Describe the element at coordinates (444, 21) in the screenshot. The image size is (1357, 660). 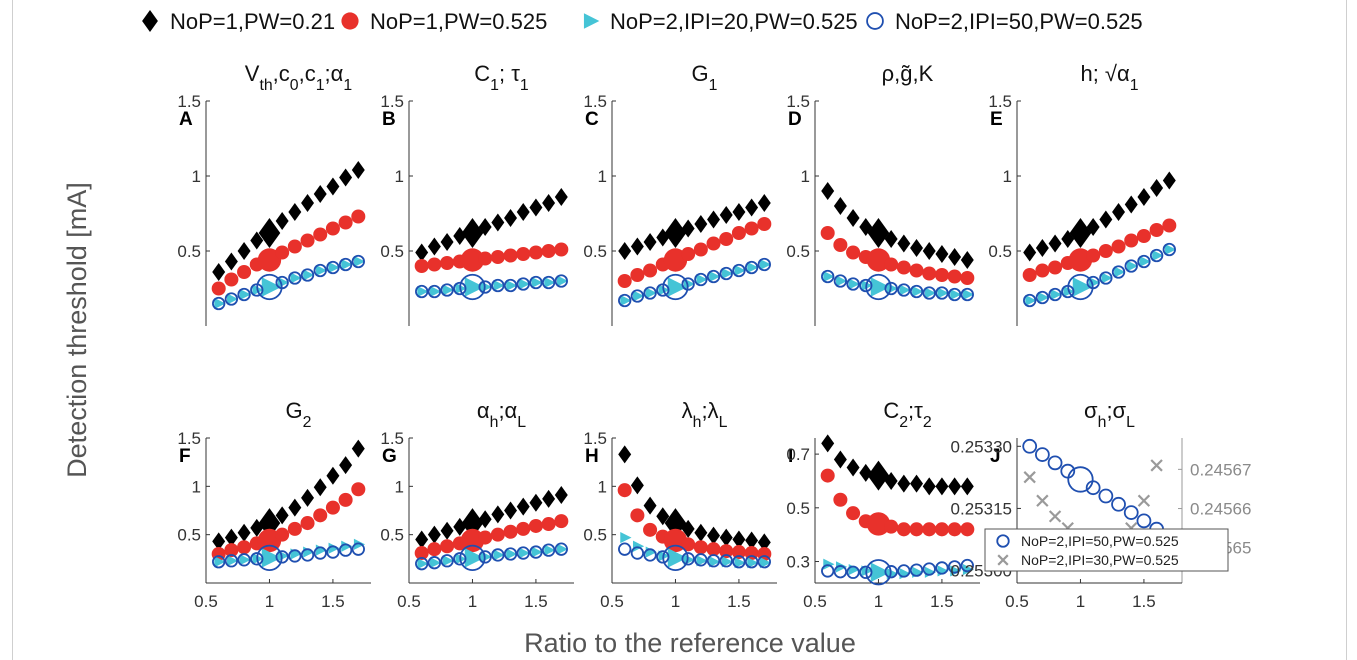
I see `legend-item: NoP=1,PW=0.525` at that location.